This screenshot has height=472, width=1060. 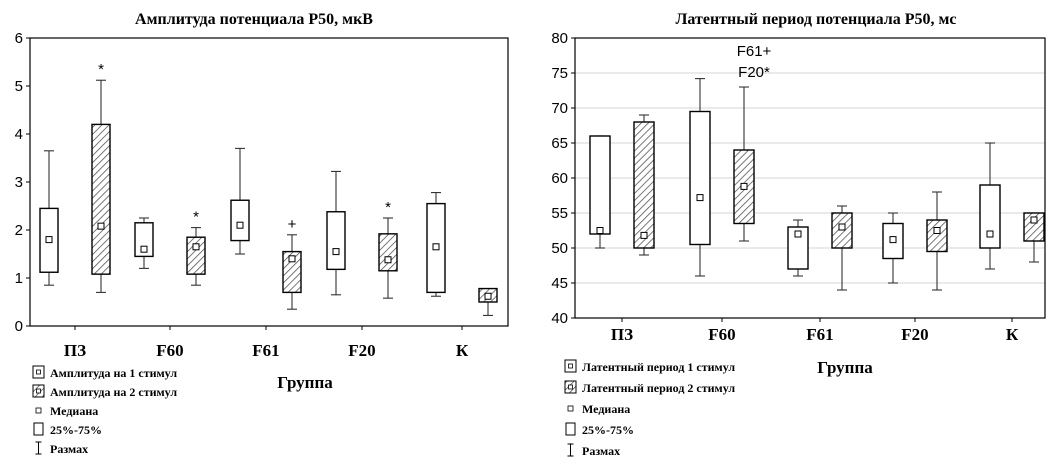 I want to click on chart-title: Латентный период потенциала P50, мс, so click(x=815, y=19).